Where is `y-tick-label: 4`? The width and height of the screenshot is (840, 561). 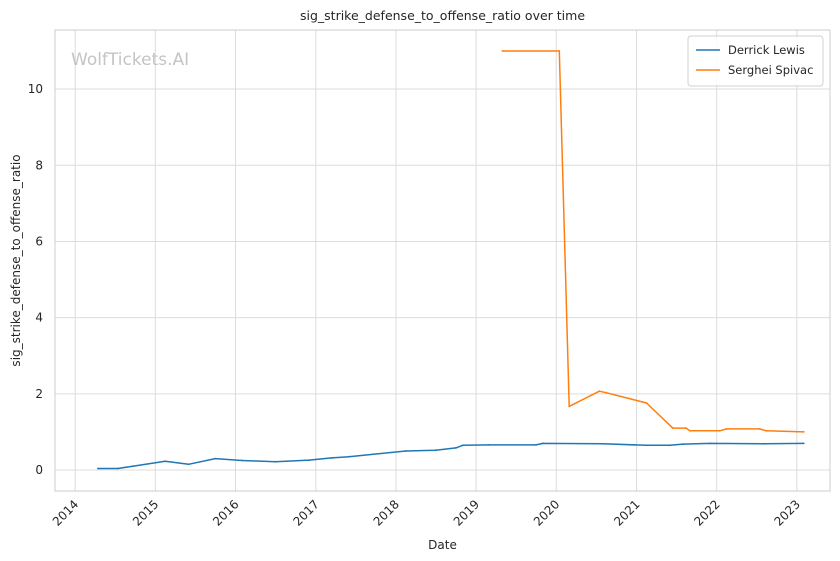 y-tick-label: 4 is located at coordinates (39, 318).